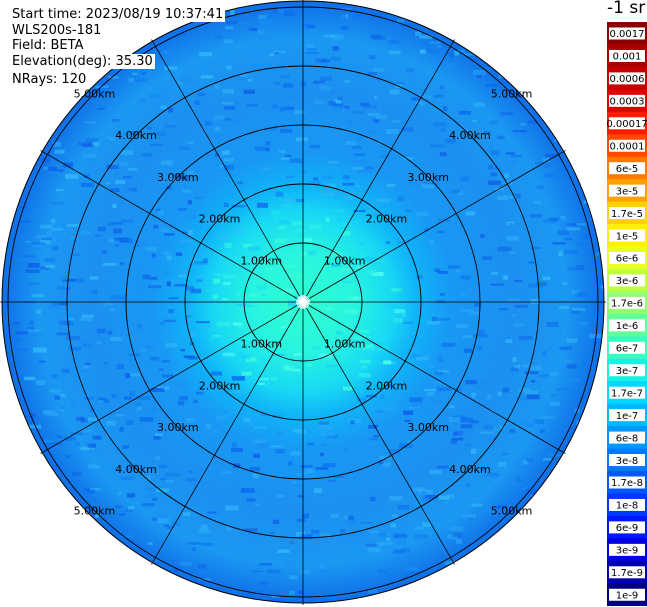 Image resolution: width=647 pixels, height=607 pixels. I want to click on colorbar-bin: 3e-6, so click(627, 280).